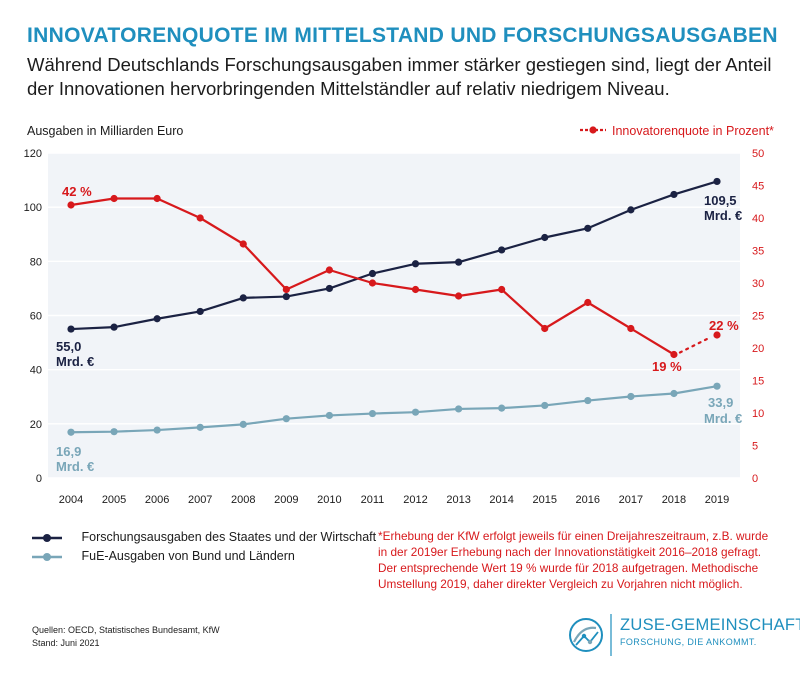 The width and height of the screenshot is (800, 681). I want to click on right-tick-label: 35, so click(758, 252).